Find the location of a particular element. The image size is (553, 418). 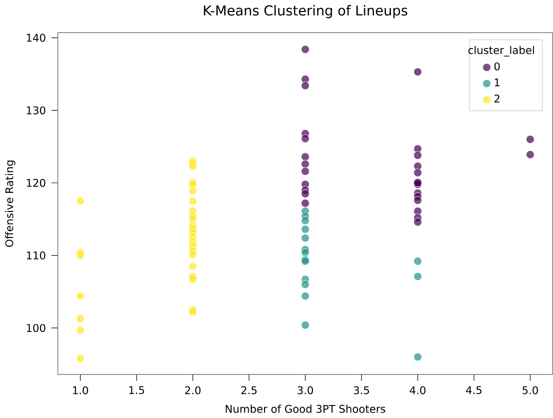

y-tick-label: 130 is located at coordinates (36, 110).